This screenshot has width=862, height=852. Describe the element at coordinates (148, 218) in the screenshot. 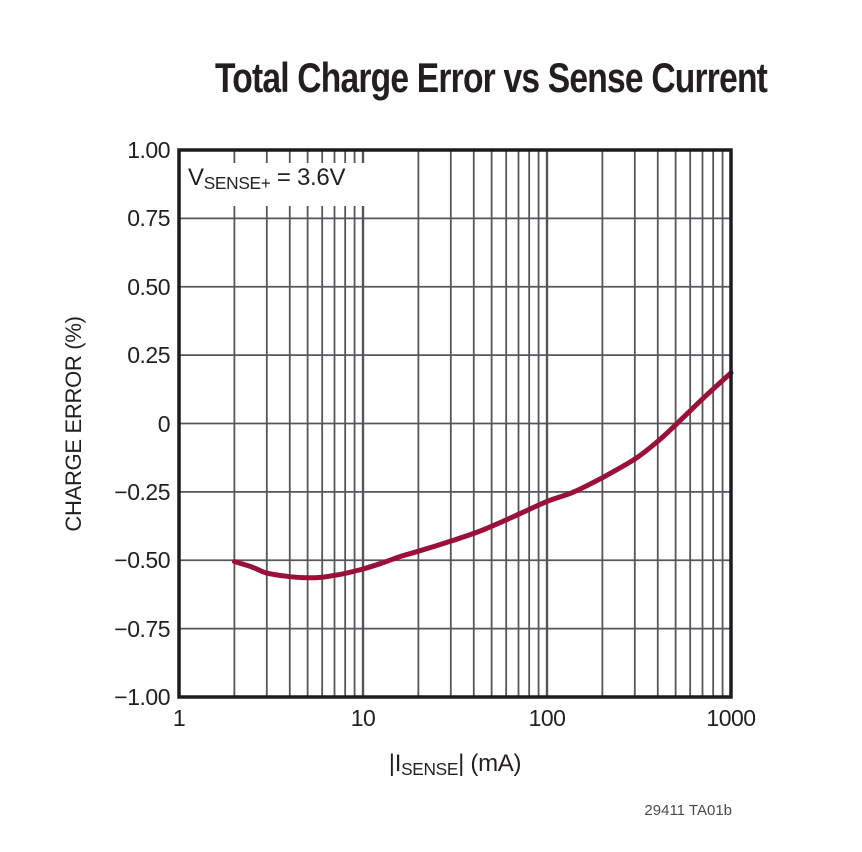

I see `y-tick-label: 0.75` at that location.